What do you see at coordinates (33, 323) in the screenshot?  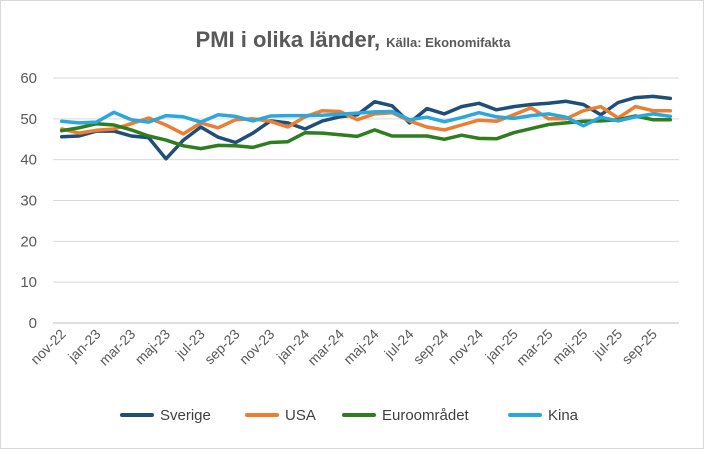 I see `y-tick-label: 0` at bounding box center [33, 323].